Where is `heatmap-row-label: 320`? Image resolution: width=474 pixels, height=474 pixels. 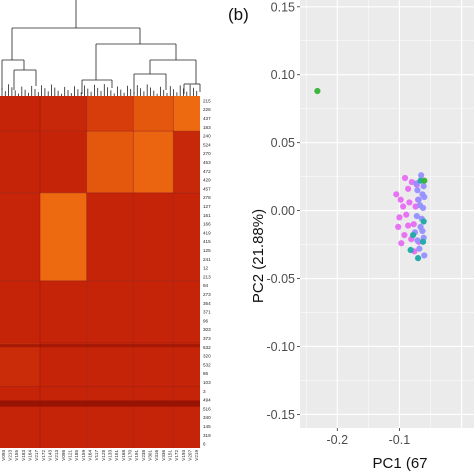
heatmap-row-label: 320 is located at coordinates (207, 356).